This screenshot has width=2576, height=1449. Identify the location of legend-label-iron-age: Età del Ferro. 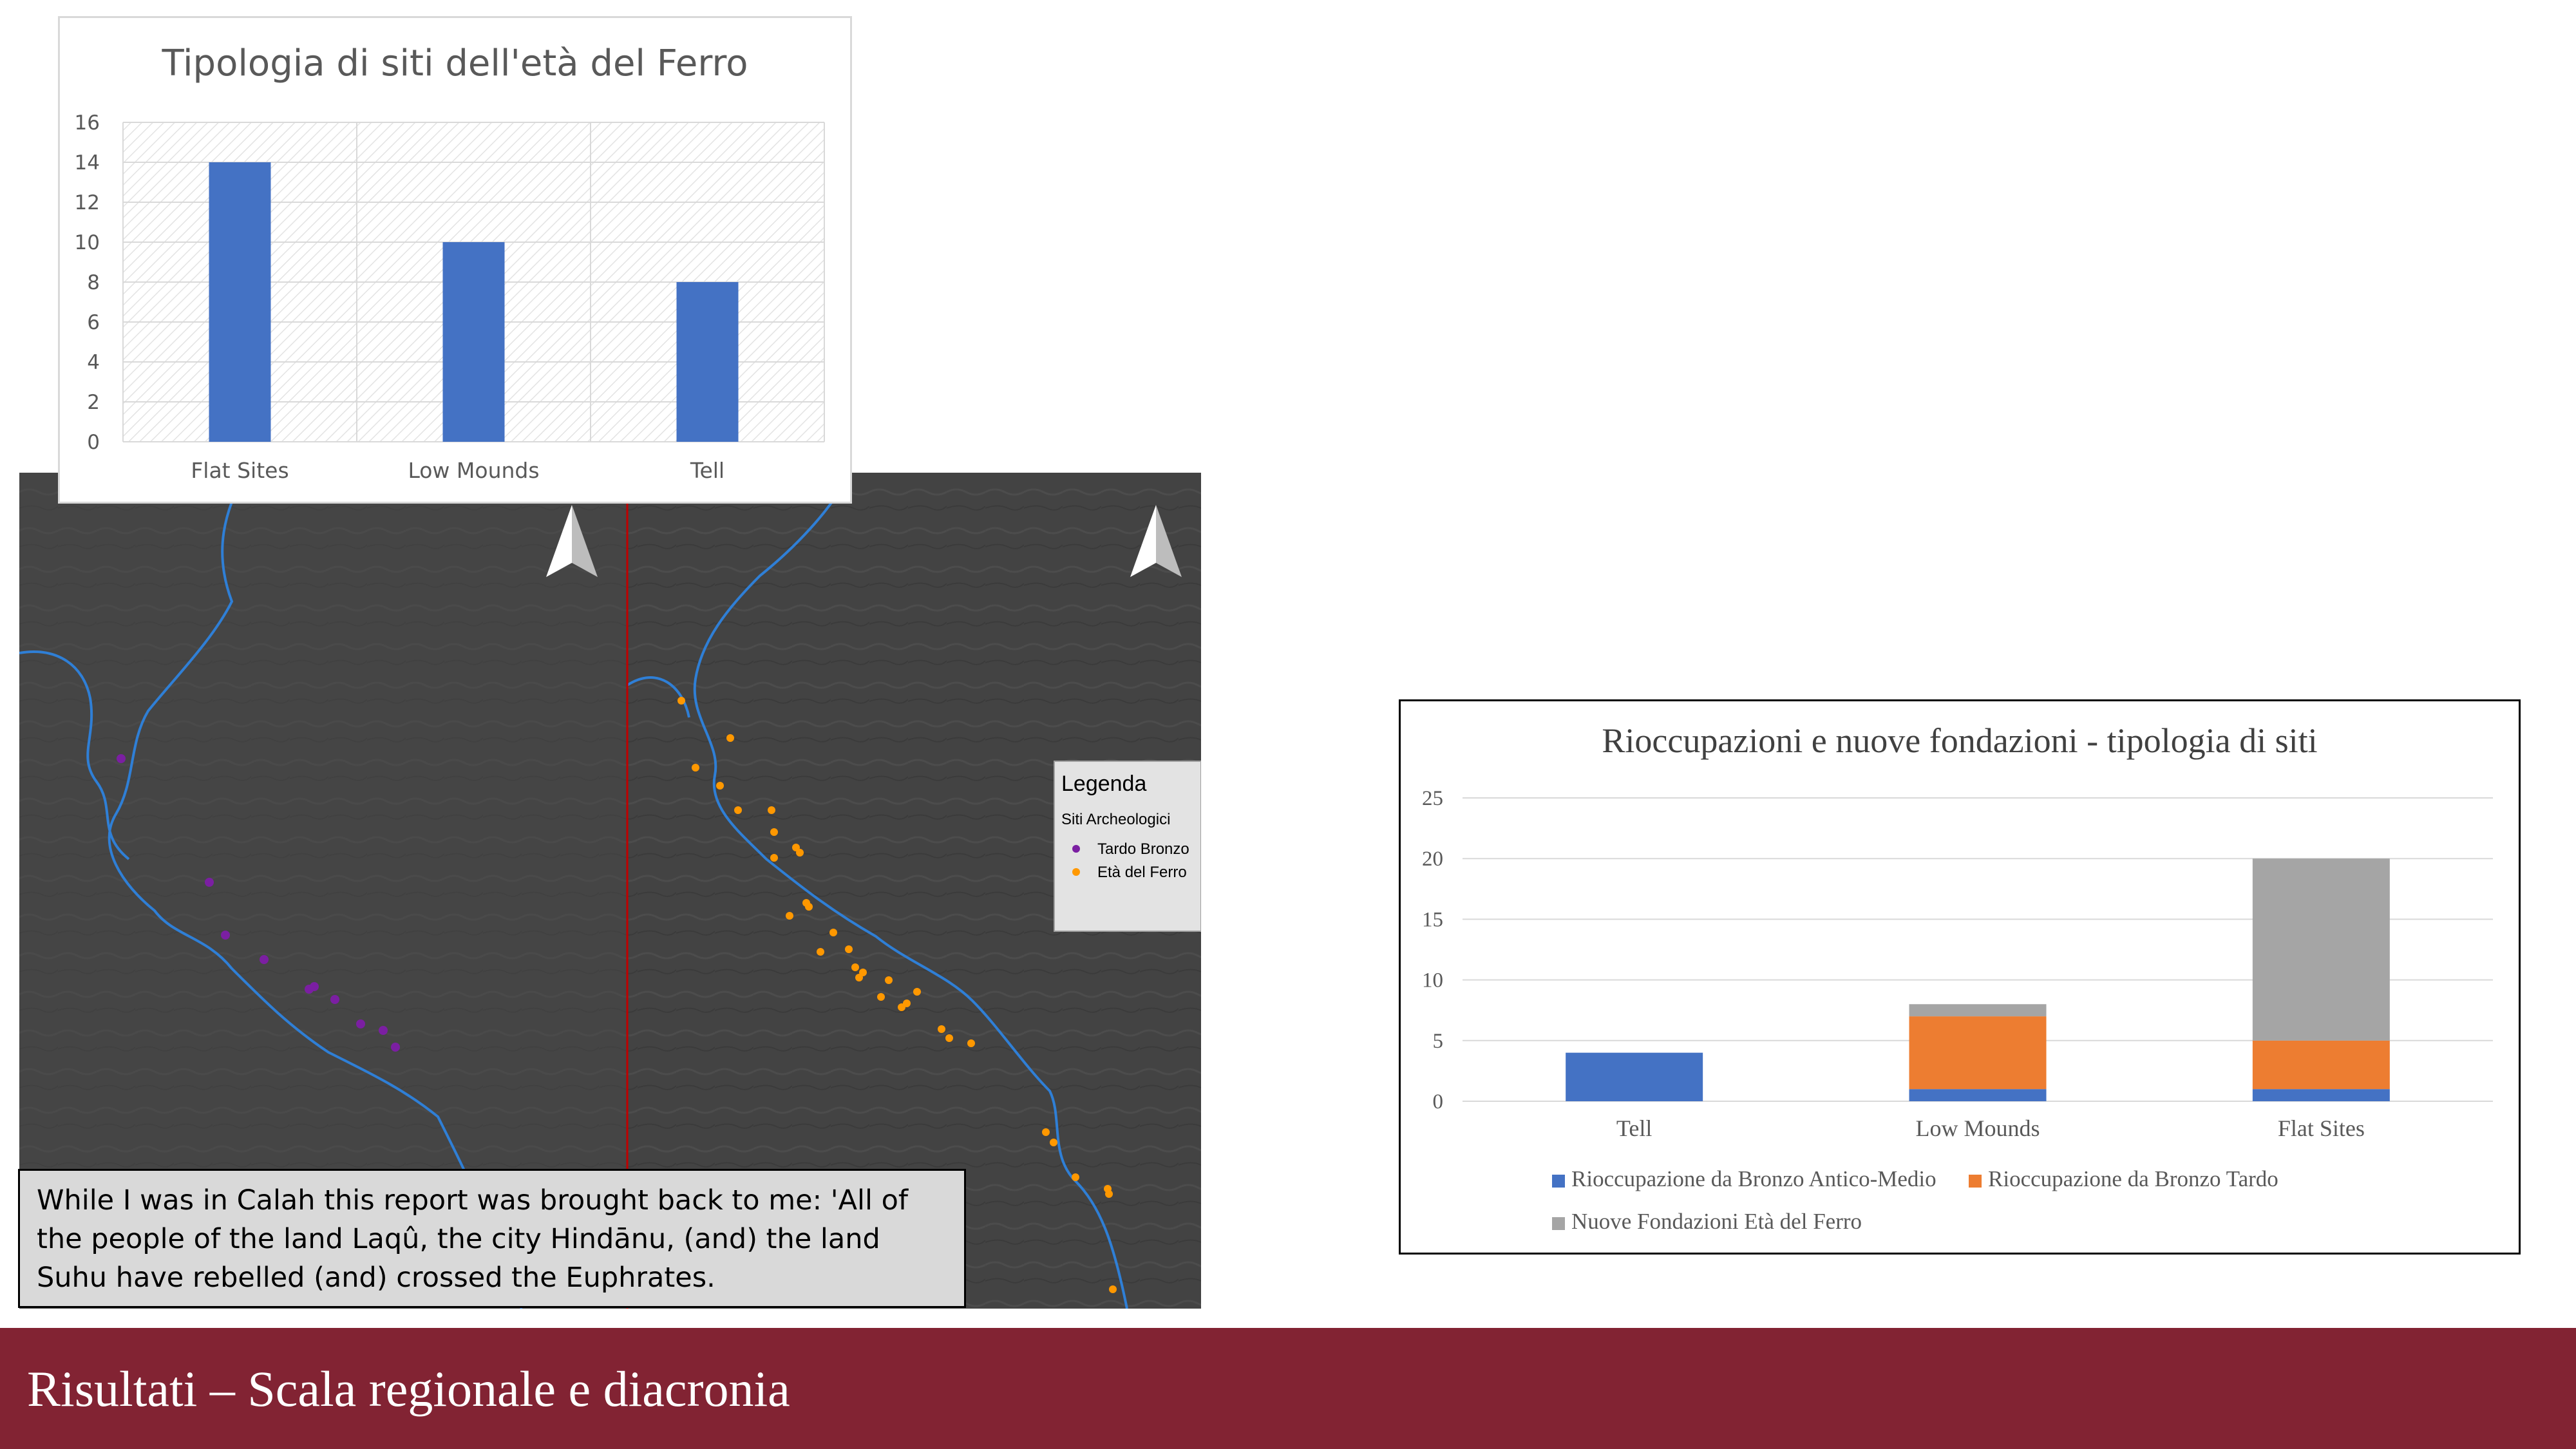
(1142, 873).